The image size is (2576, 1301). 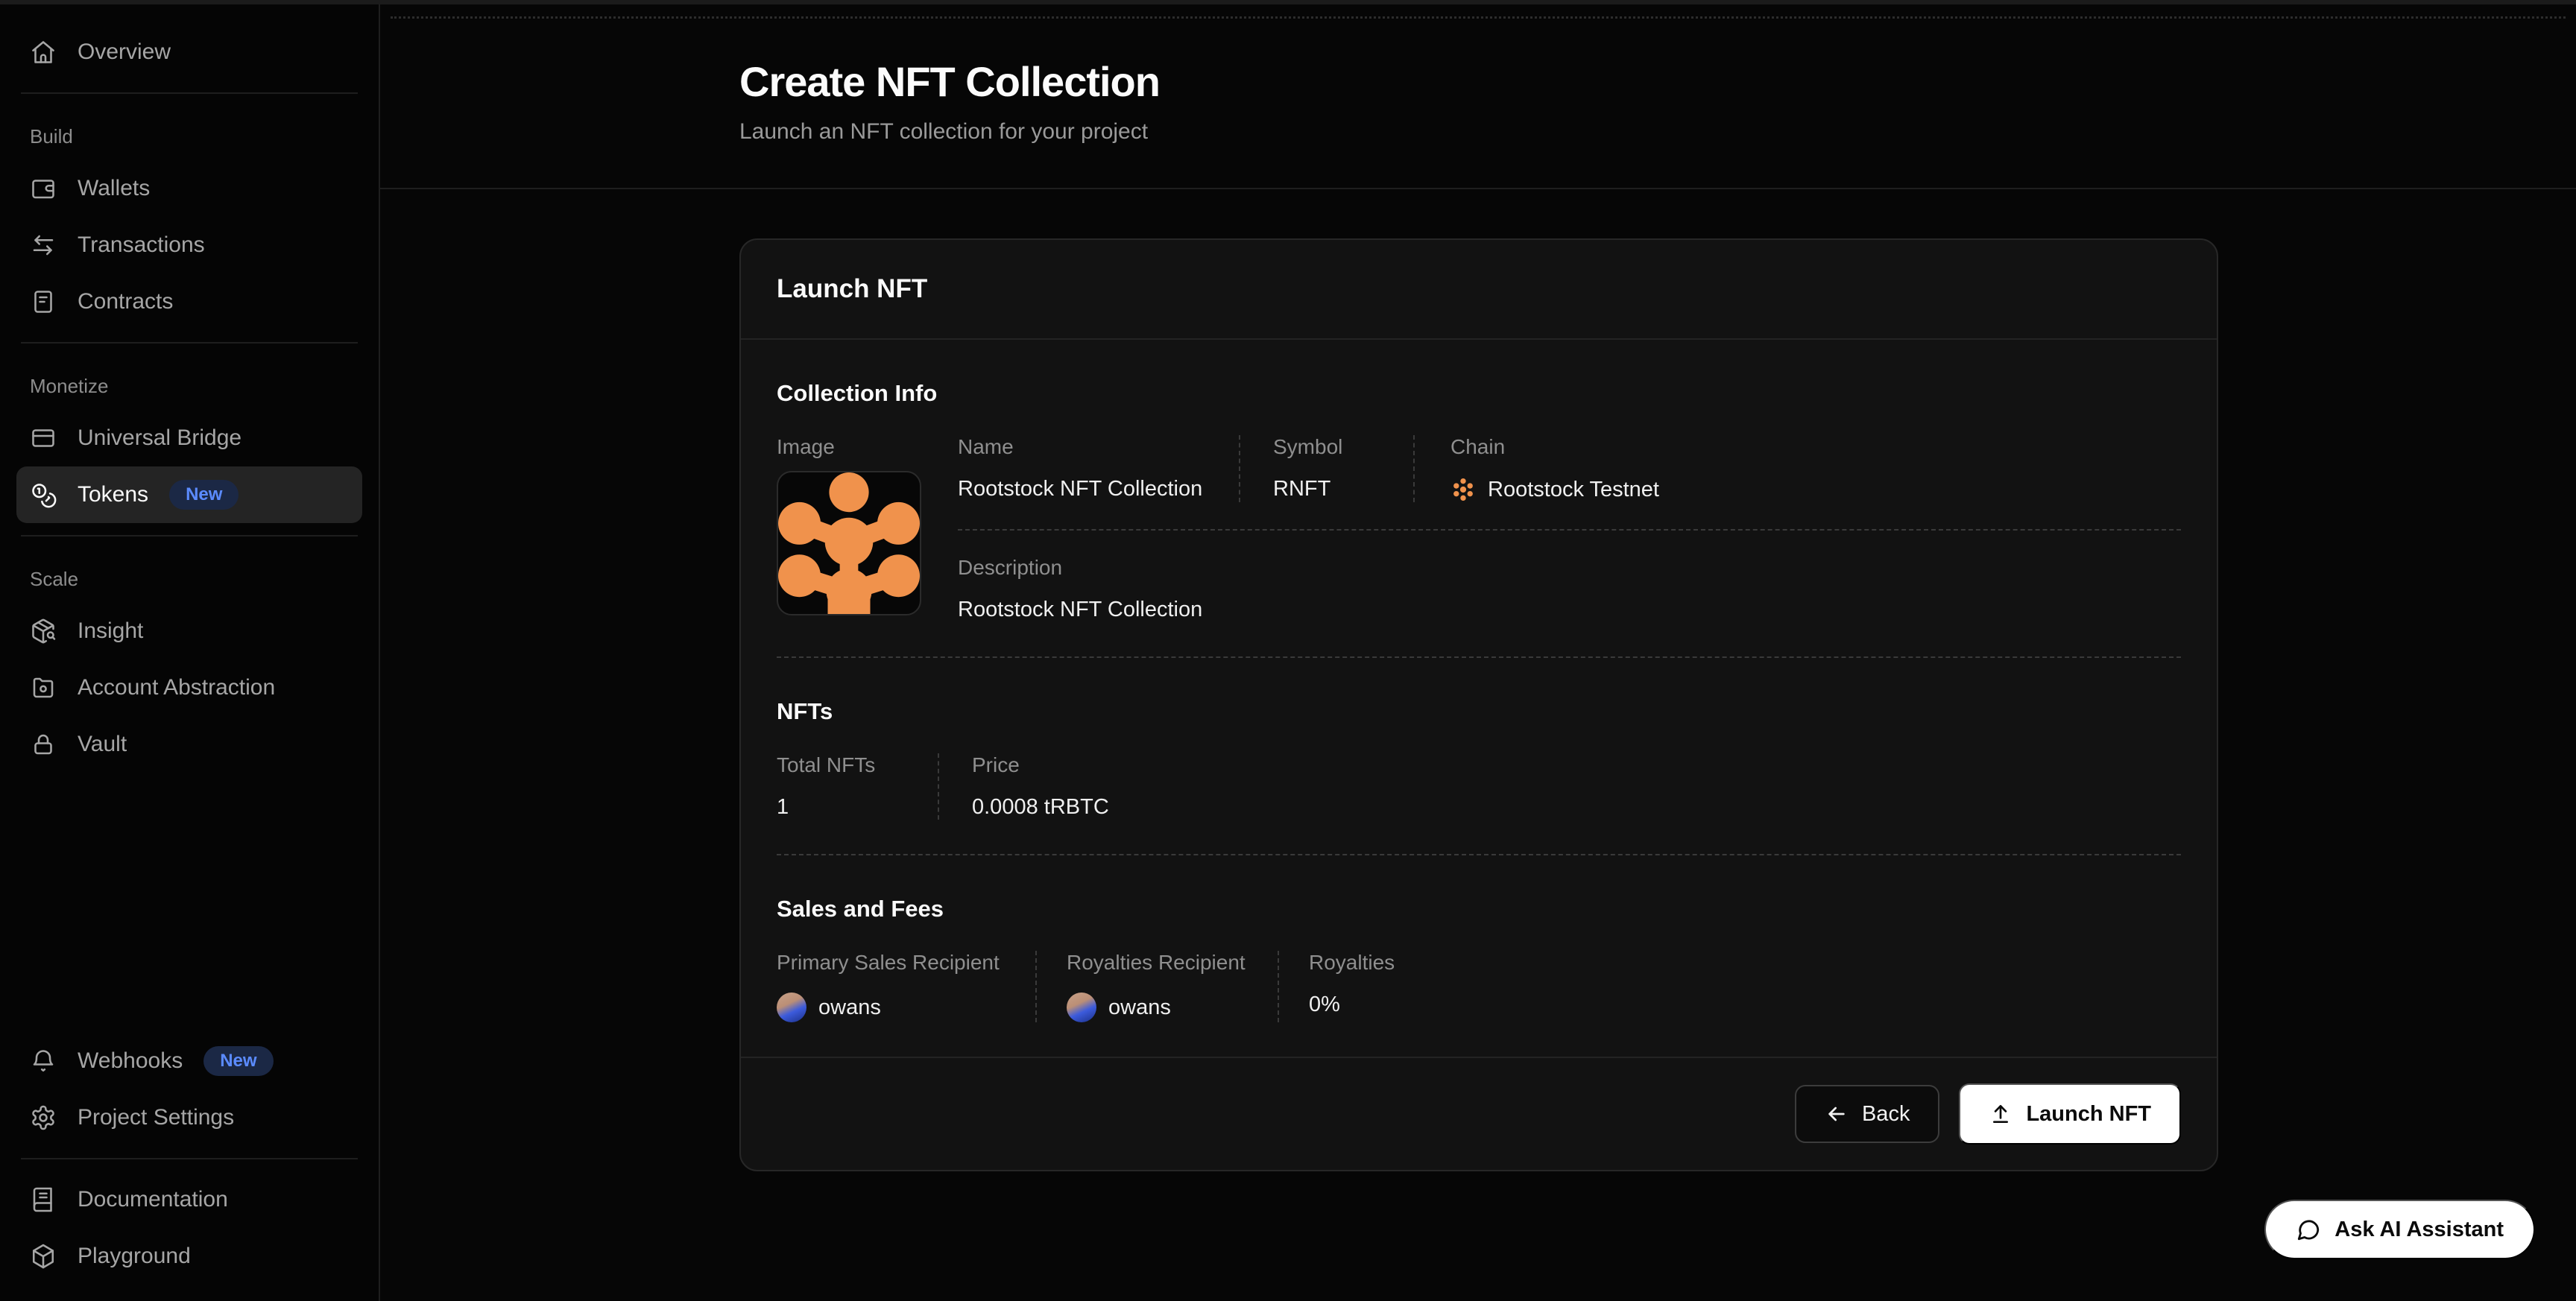 What do you see at coordinates (114, 494) in the screenshot?
I see `sidebar-item-label: Tokens` at bounding box center [114, 494].